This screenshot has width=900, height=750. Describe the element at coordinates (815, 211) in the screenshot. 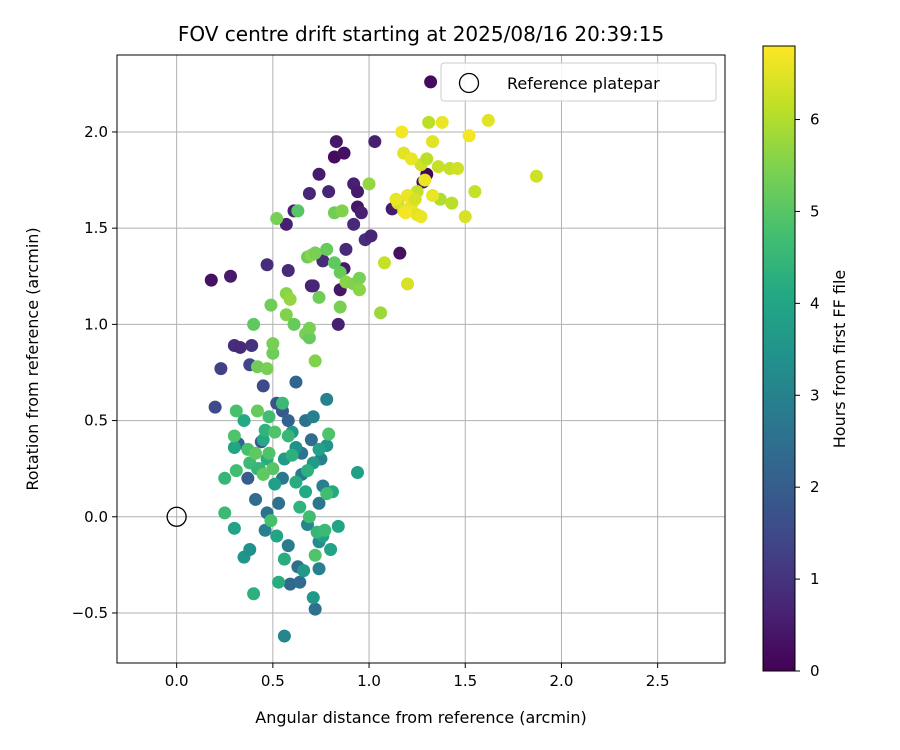

I see `colorbar-tick-label: 5` at that location.